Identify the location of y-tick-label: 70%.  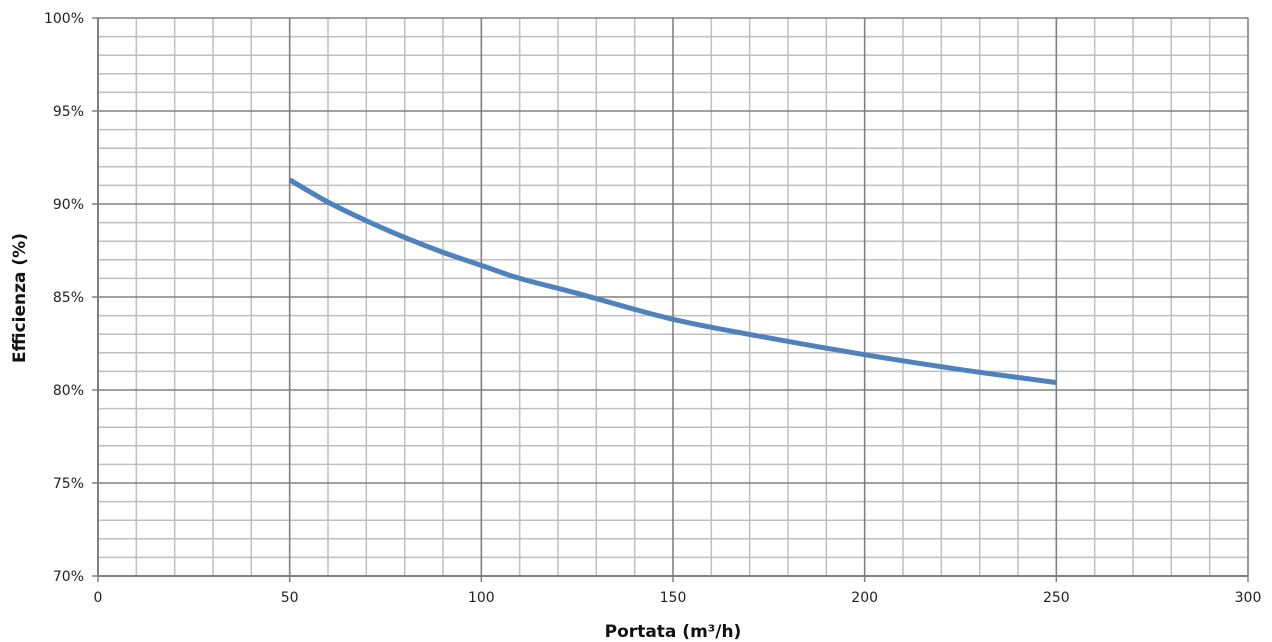
(68, 577).